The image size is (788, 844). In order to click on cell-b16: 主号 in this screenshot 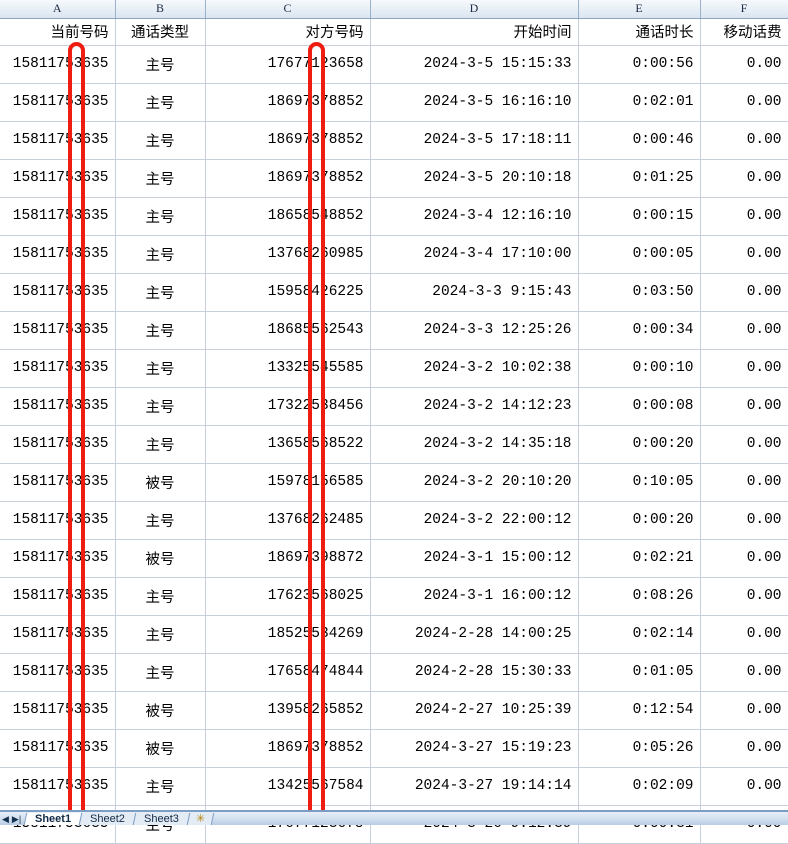, I will do `click(160, 596)`.